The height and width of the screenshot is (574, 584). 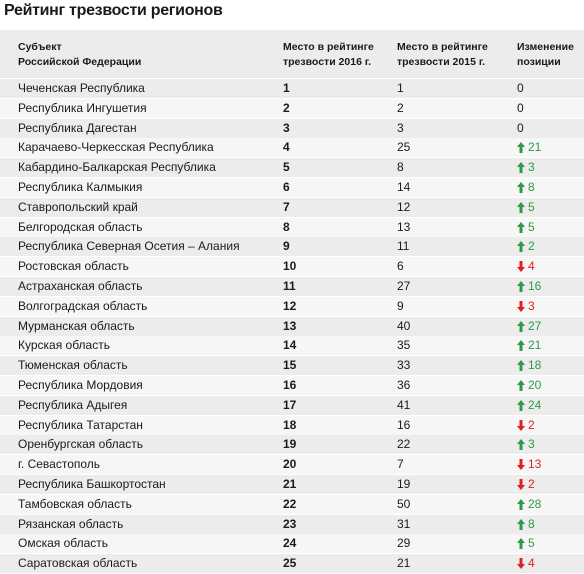 What do you see at coordinates (113, 10) in the screenshot?
I see `title: Рейтинг трезвости регионов` at bounding box center [113, 10].